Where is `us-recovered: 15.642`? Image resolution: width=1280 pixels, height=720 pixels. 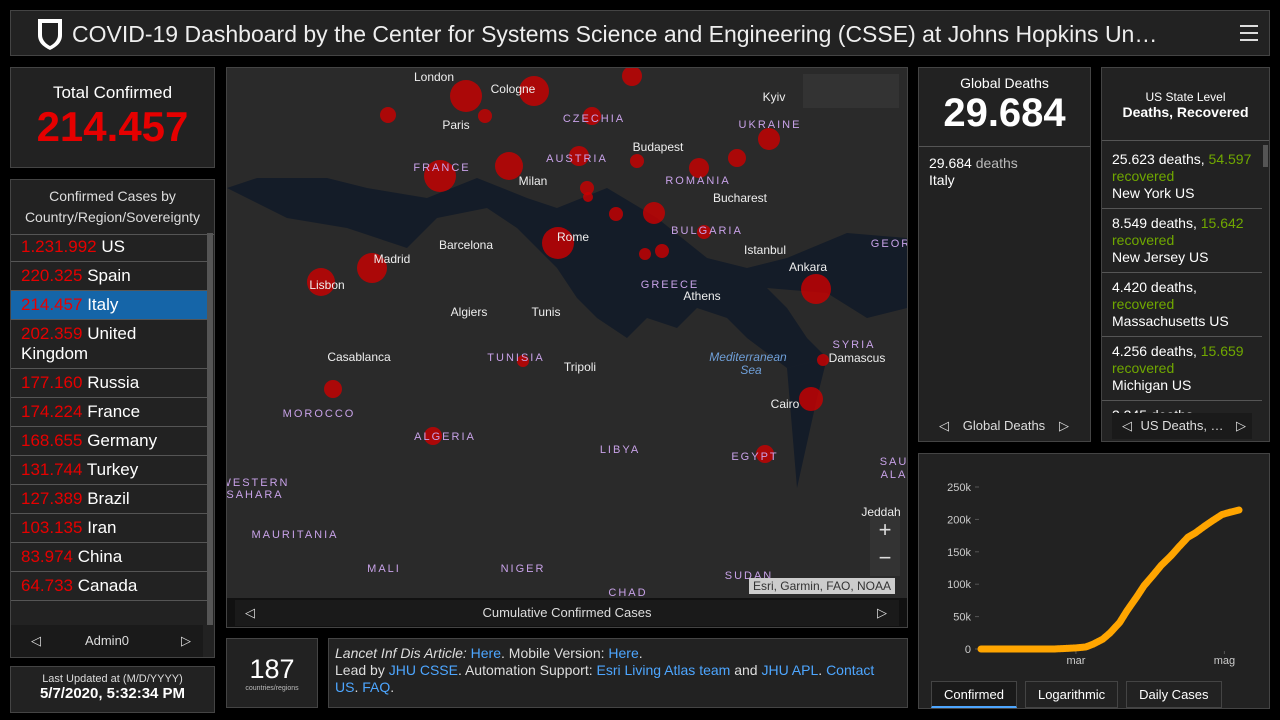 us-recovered: 15.642 is located at coordinates (1222, 223).